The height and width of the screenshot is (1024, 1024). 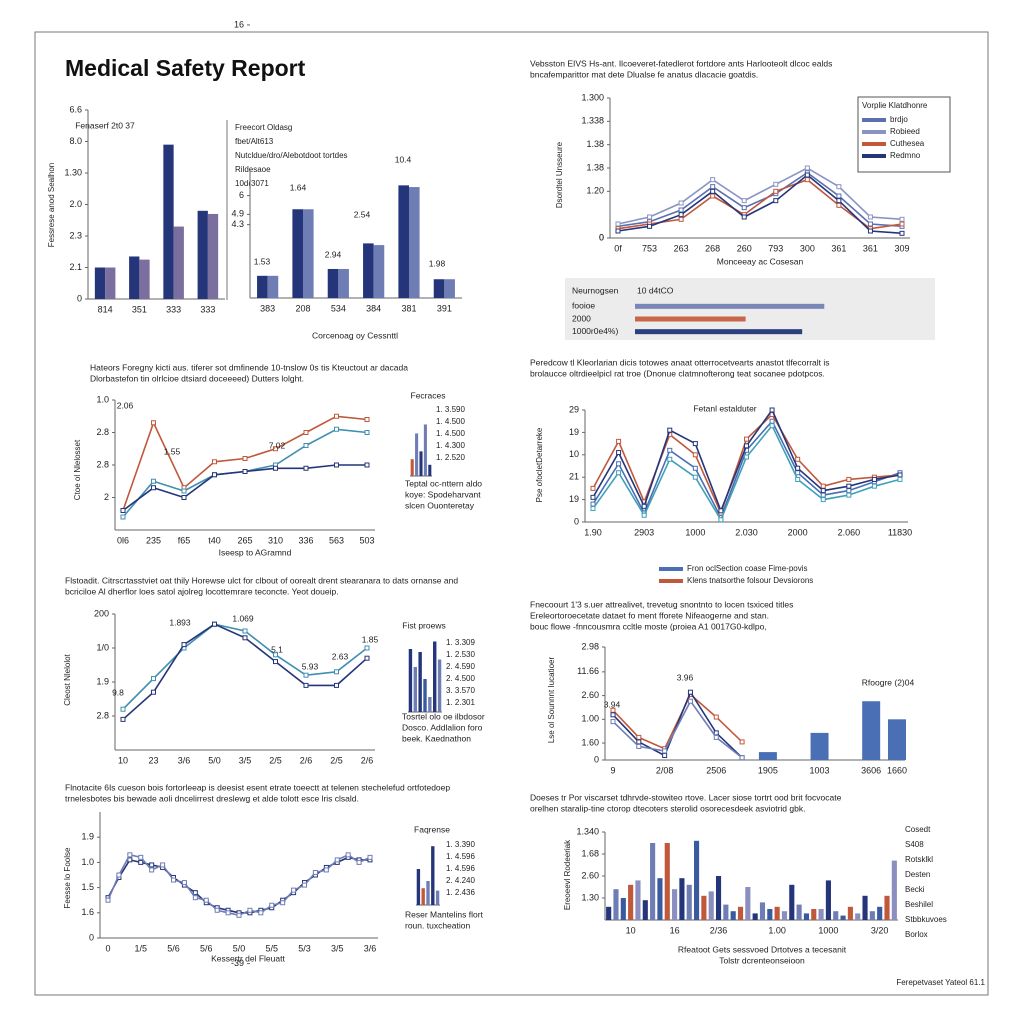 I want to click on x-tick-label: 333, so click(x=173, y=309).